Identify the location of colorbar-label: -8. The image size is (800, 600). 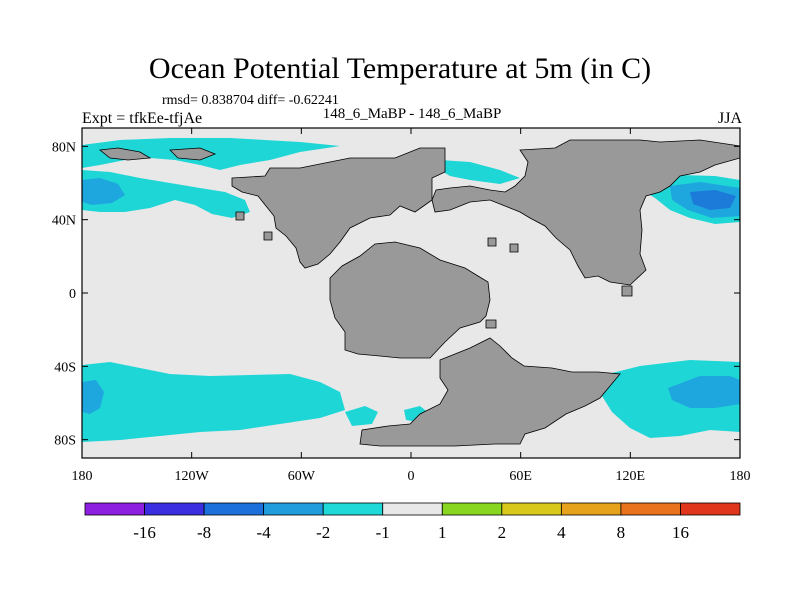
(204, 532).